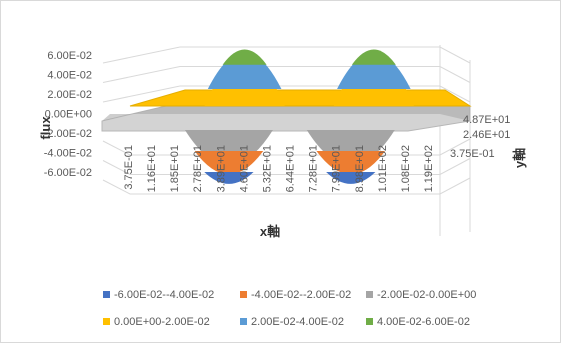 This screenshot has width=561, height=343. Describe the element at coordinates (68, 134) in the screenshot. I see `z-tick-label: -2.00E-02` at that location.